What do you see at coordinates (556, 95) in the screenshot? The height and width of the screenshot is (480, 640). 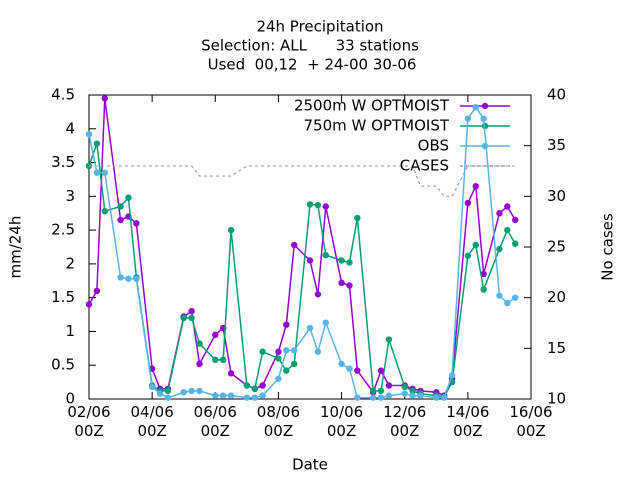 I see `y2-tick-label: 40` at bounding box center [556, 95].